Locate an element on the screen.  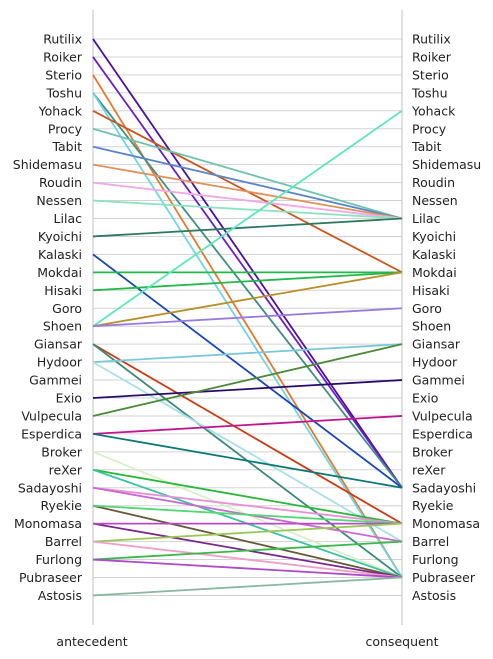
antecedent-tick-label: Yohack is located at coordinates (60, 110).